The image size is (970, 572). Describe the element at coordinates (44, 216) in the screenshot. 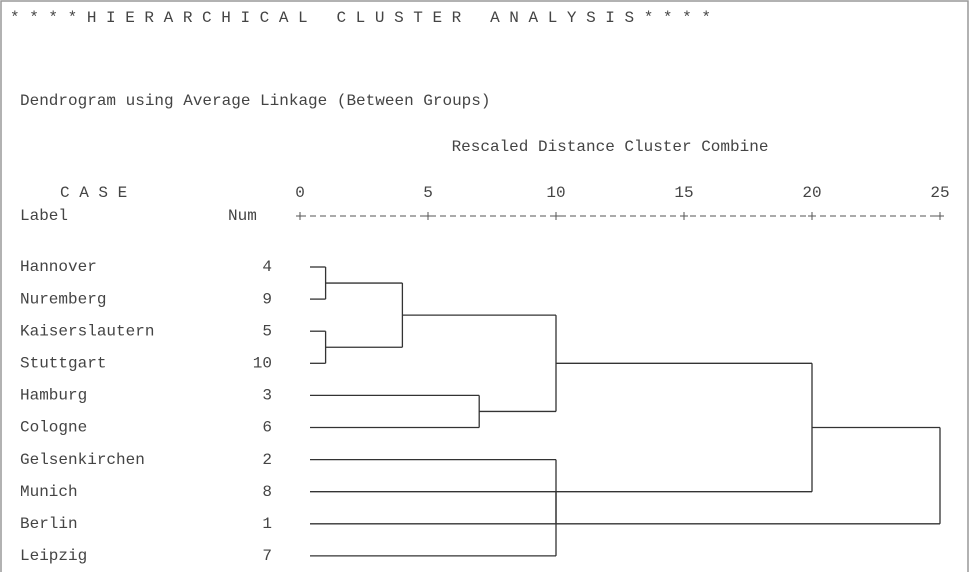

I see `label-header: Label` at that location.